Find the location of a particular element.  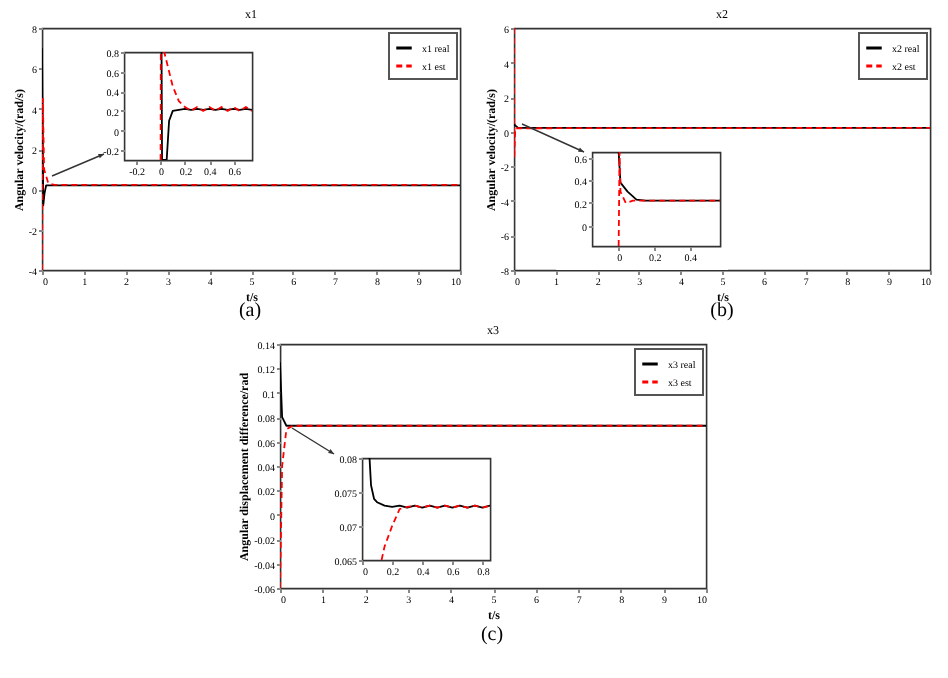

text: (b) is located at coordinates (722, 311).